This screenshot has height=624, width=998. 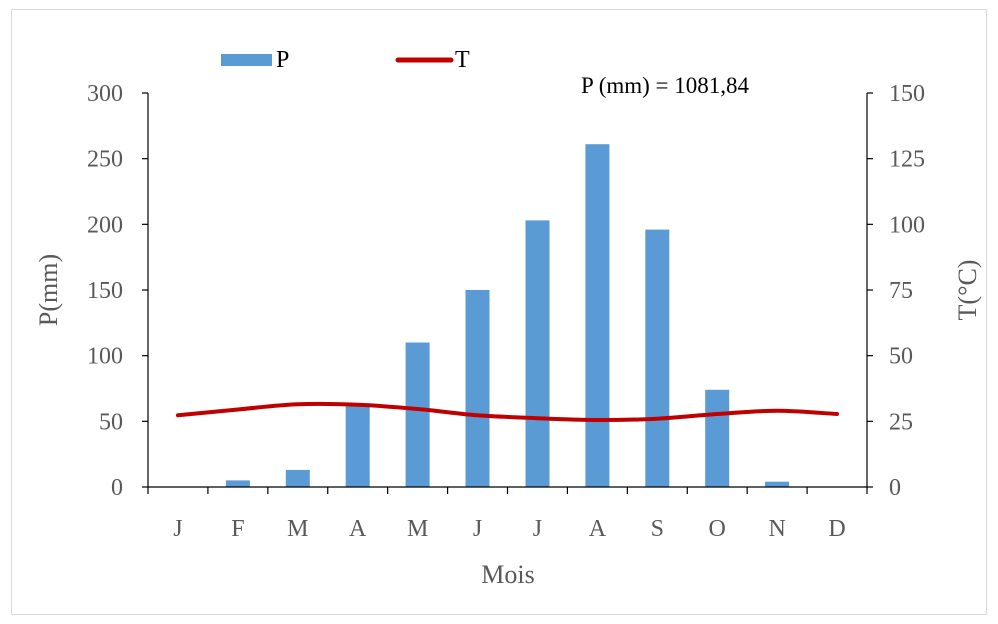 I want to click on y2-tick-label-4: 100, so click(x=907, y=225).